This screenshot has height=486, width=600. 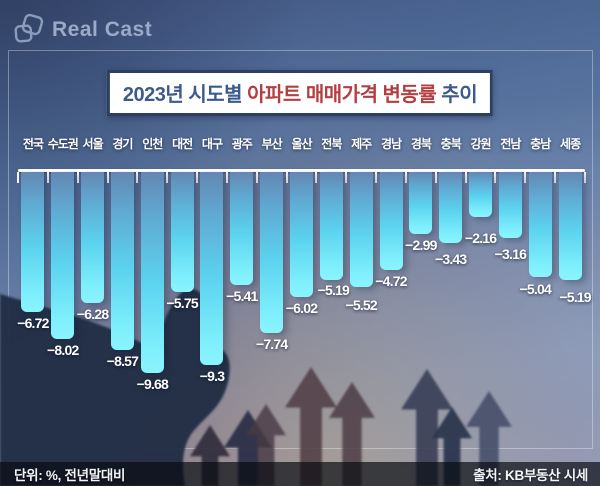 What do you see at coordinates (212, 144) in the screenshot?
I see `category-label: 대구` at bounding box center [212, 144].